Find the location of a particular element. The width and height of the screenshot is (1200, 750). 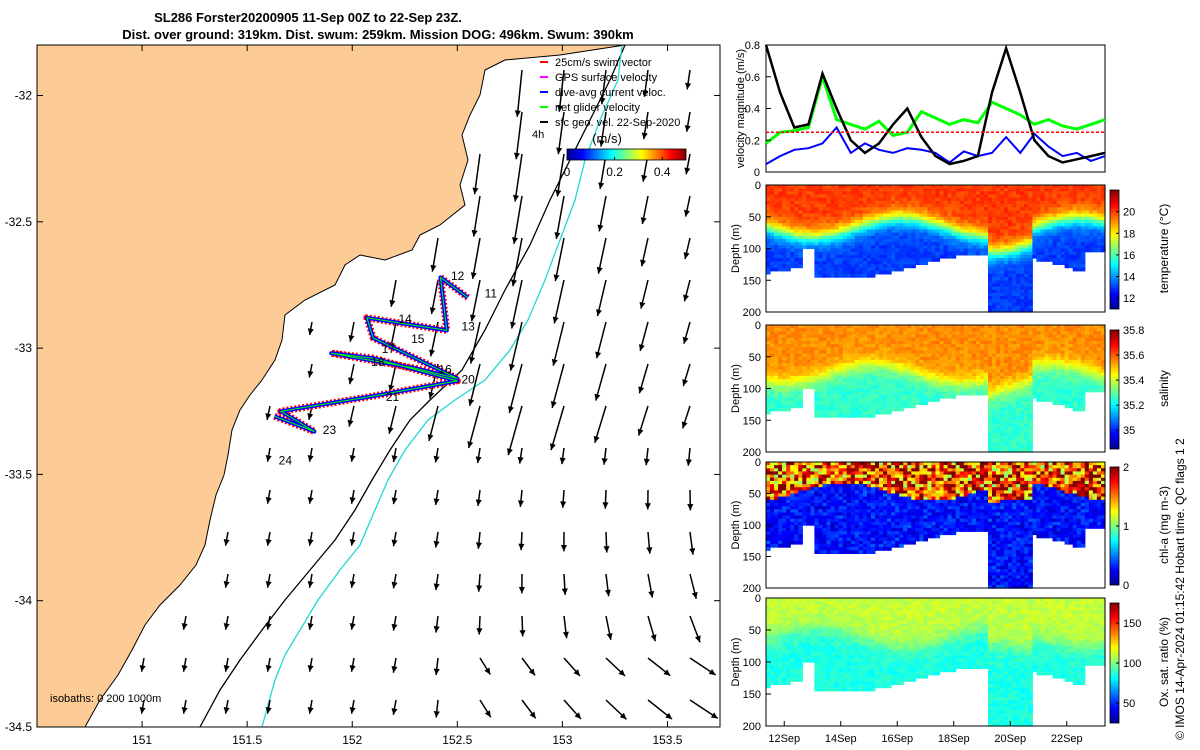

profile-y-label: Depth (m) is located at coordinates (736, 248).